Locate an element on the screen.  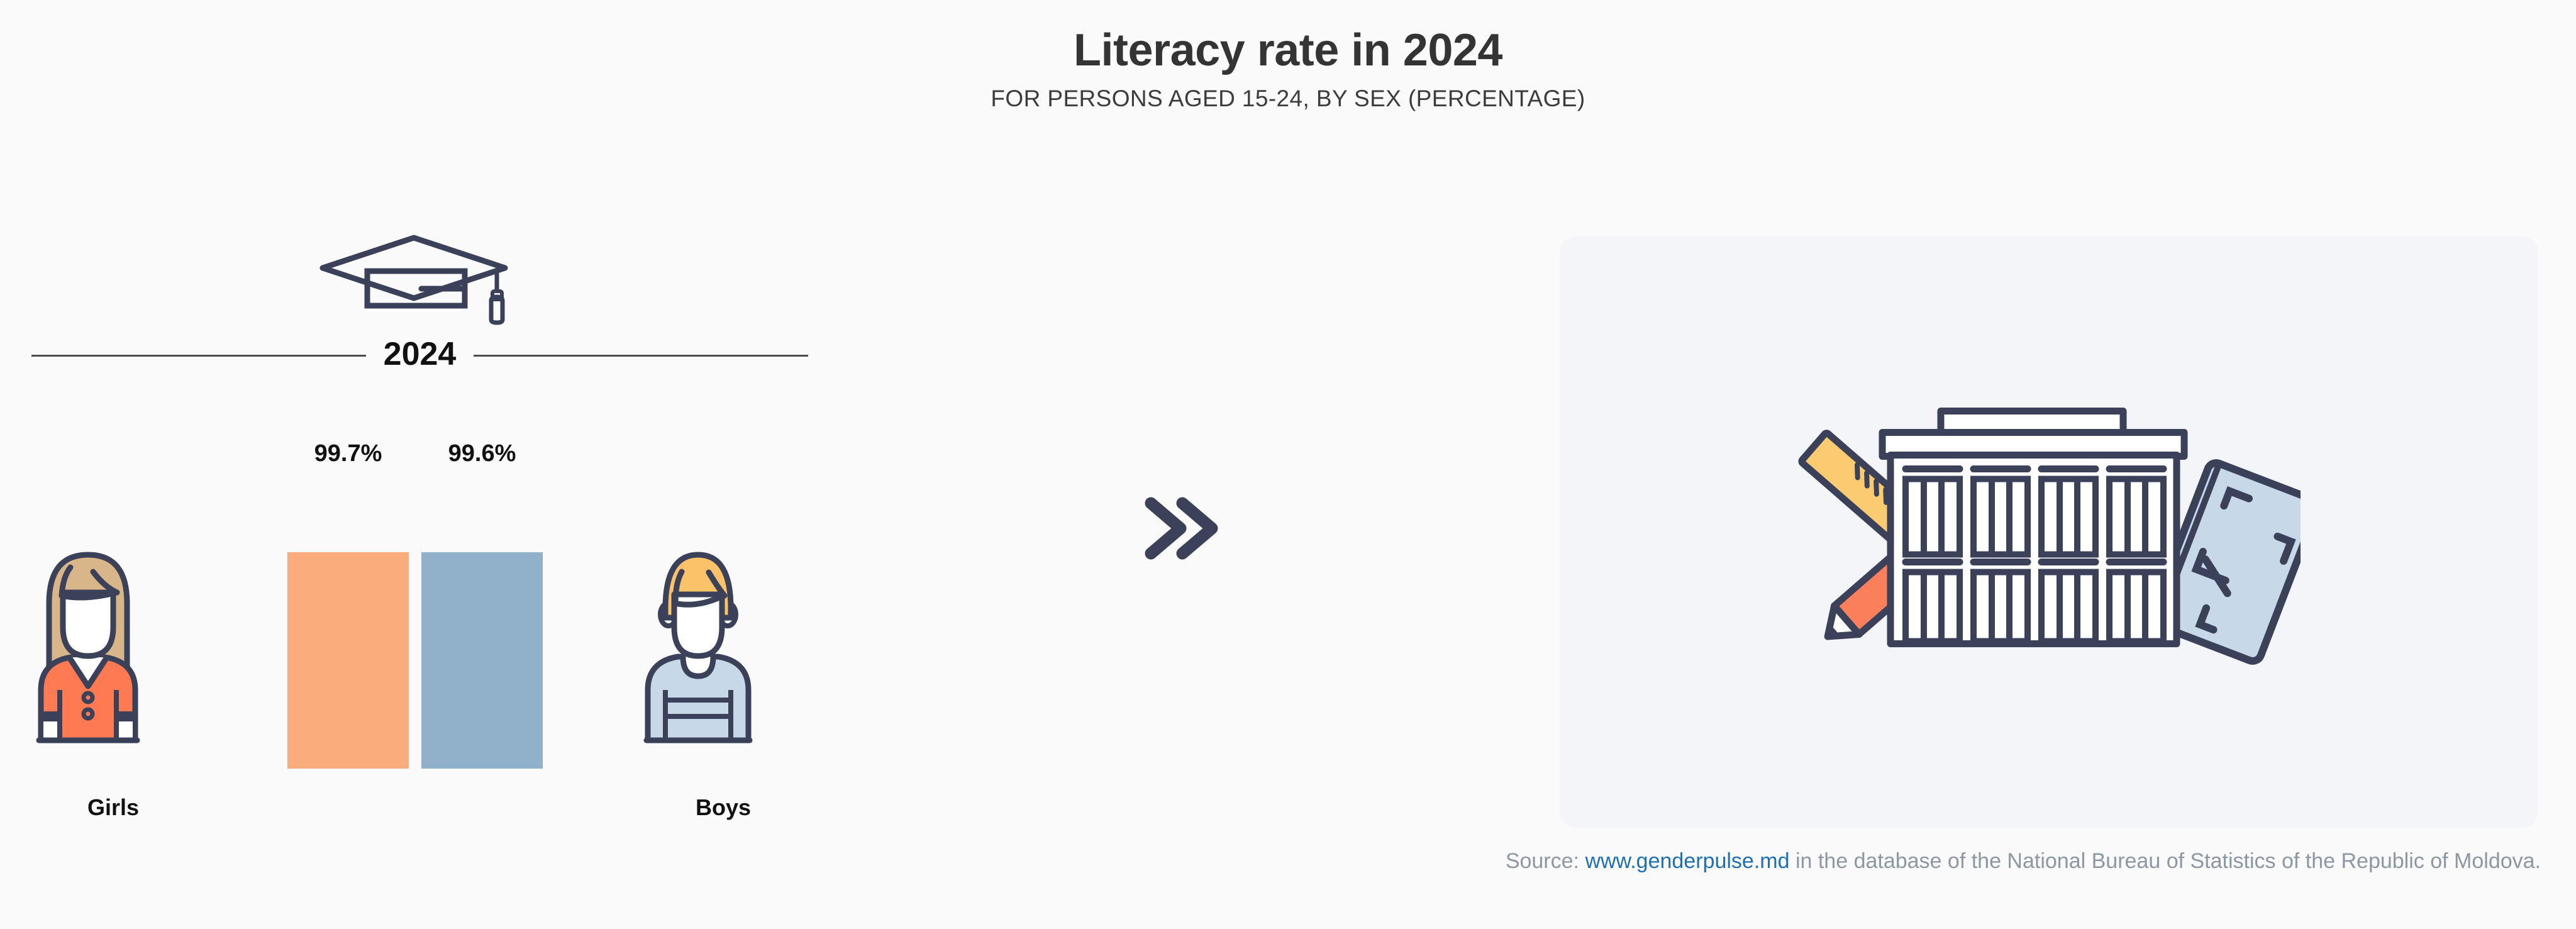
bar-value-boys: 99.6% is located at coordinates (482, 454).